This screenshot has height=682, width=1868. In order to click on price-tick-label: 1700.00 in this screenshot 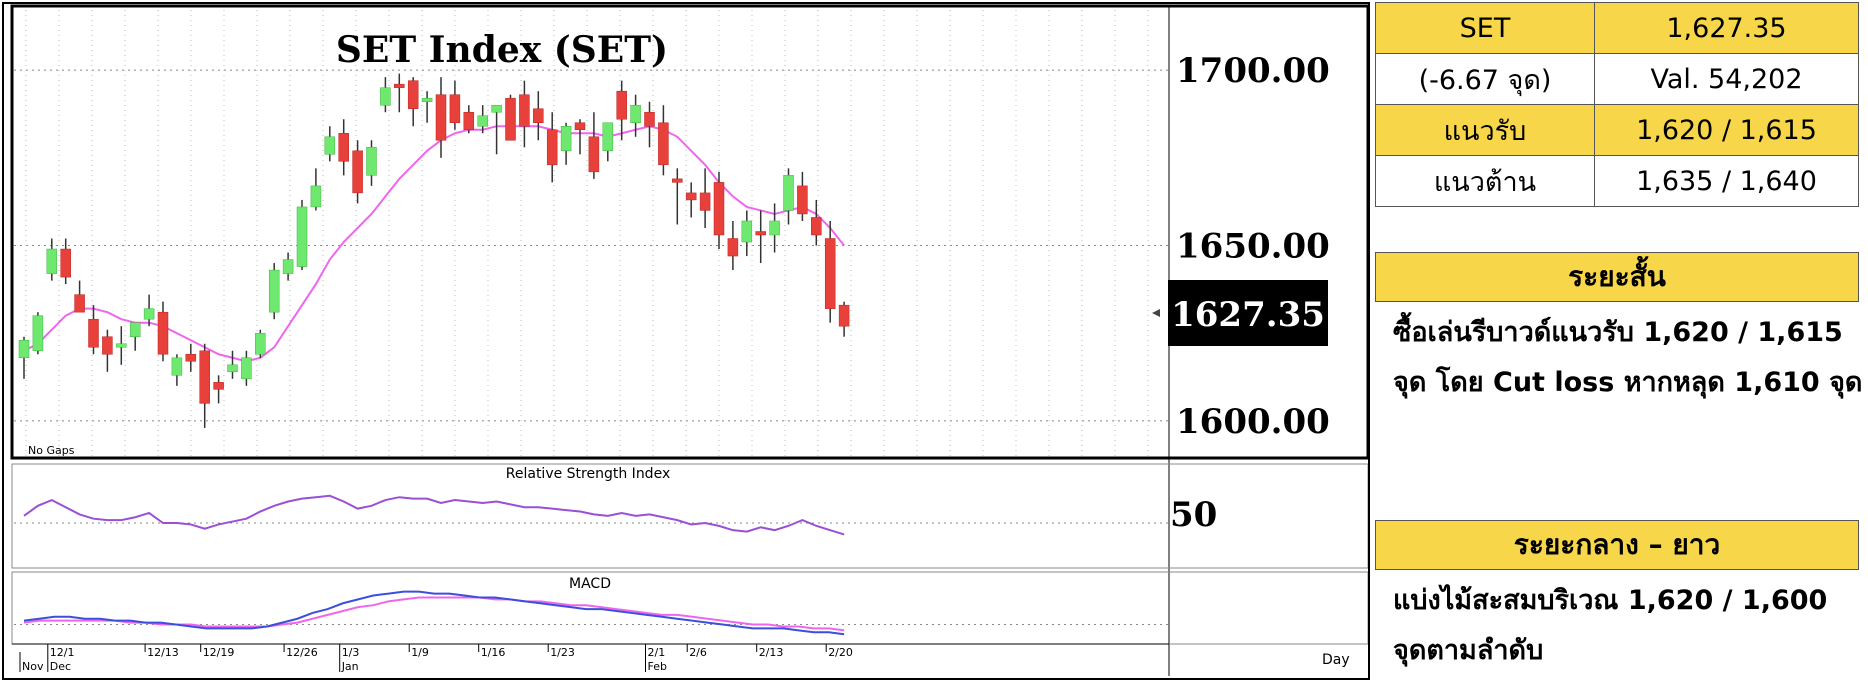, I will do `click(1253, 71)`.